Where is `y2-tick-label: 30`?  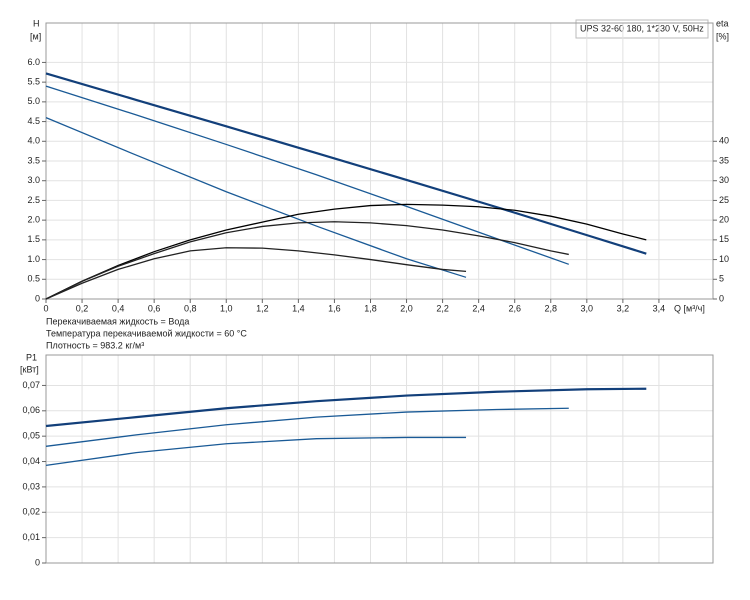
y2-tick-label: 30 is located at coordinates (724, 180).